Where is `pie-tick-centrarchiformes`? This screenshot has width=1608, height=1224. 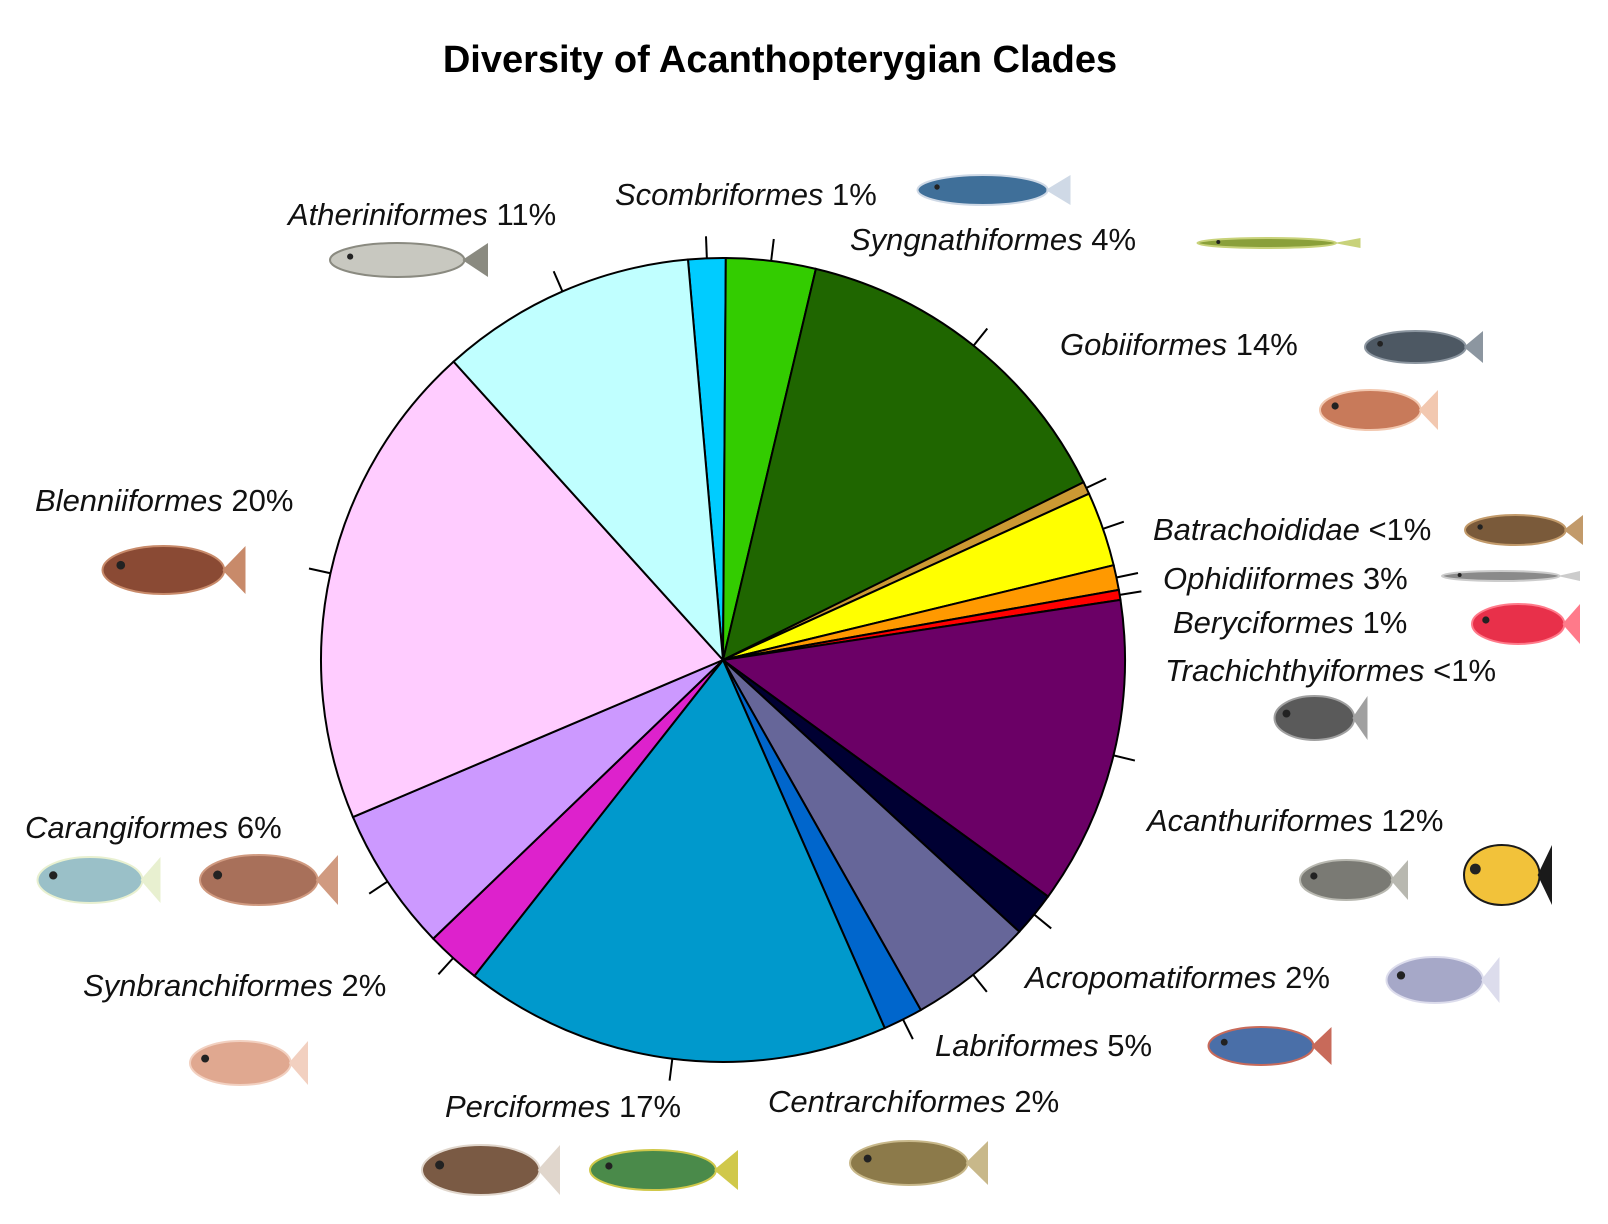
pie-tick-centrarchiformes is located at coordinates (908, 1029).